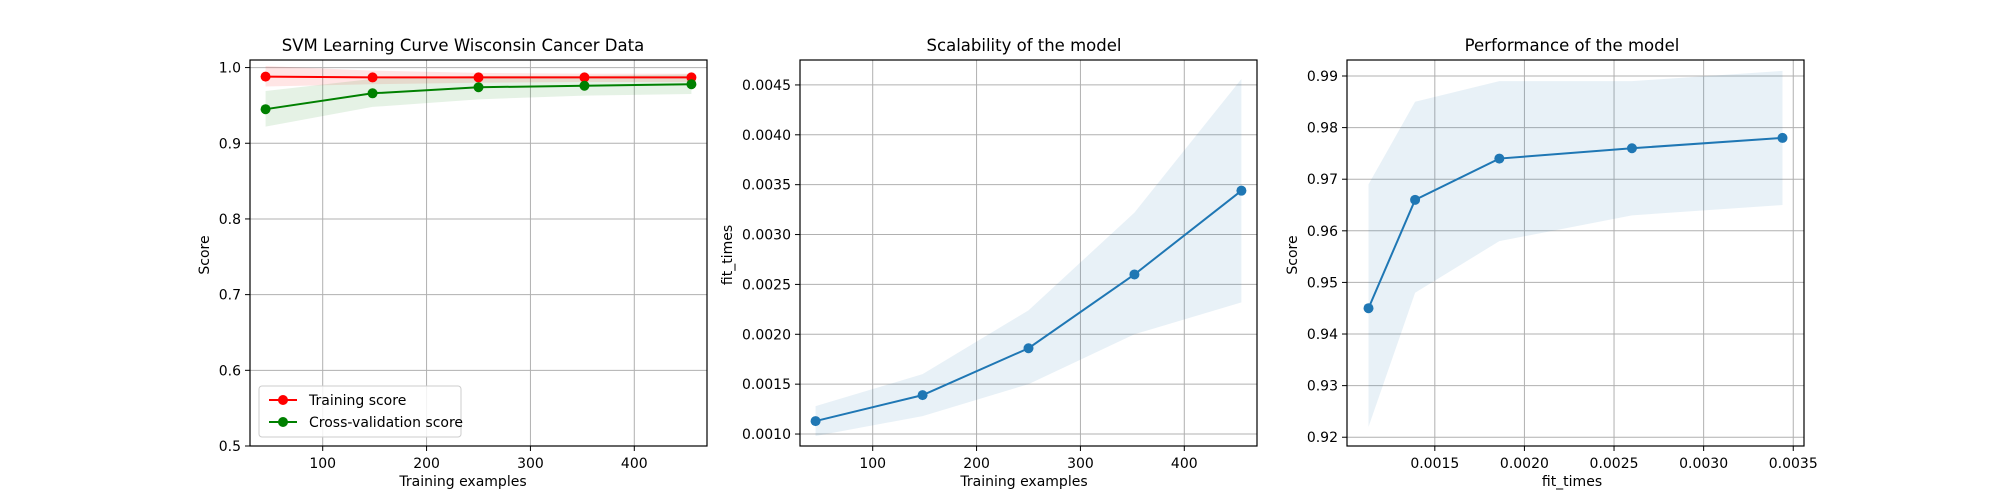  What do you see at coordinates (230, 447) in the screenshot?
I see `chart-1-y-tick-label: 0.5` at bounding box center [230, 447].